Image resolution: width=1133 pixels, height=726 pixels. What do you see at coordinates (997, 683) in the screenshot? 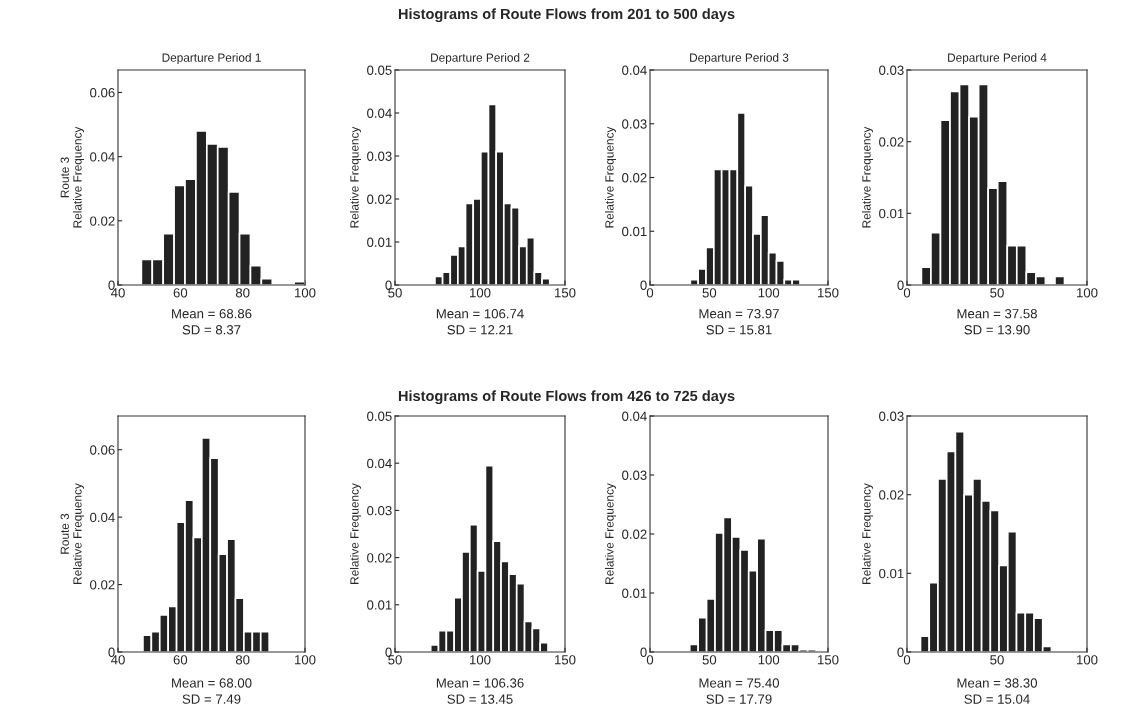
I see `text: Mean = 38.30` at bounding box center [997, 683].